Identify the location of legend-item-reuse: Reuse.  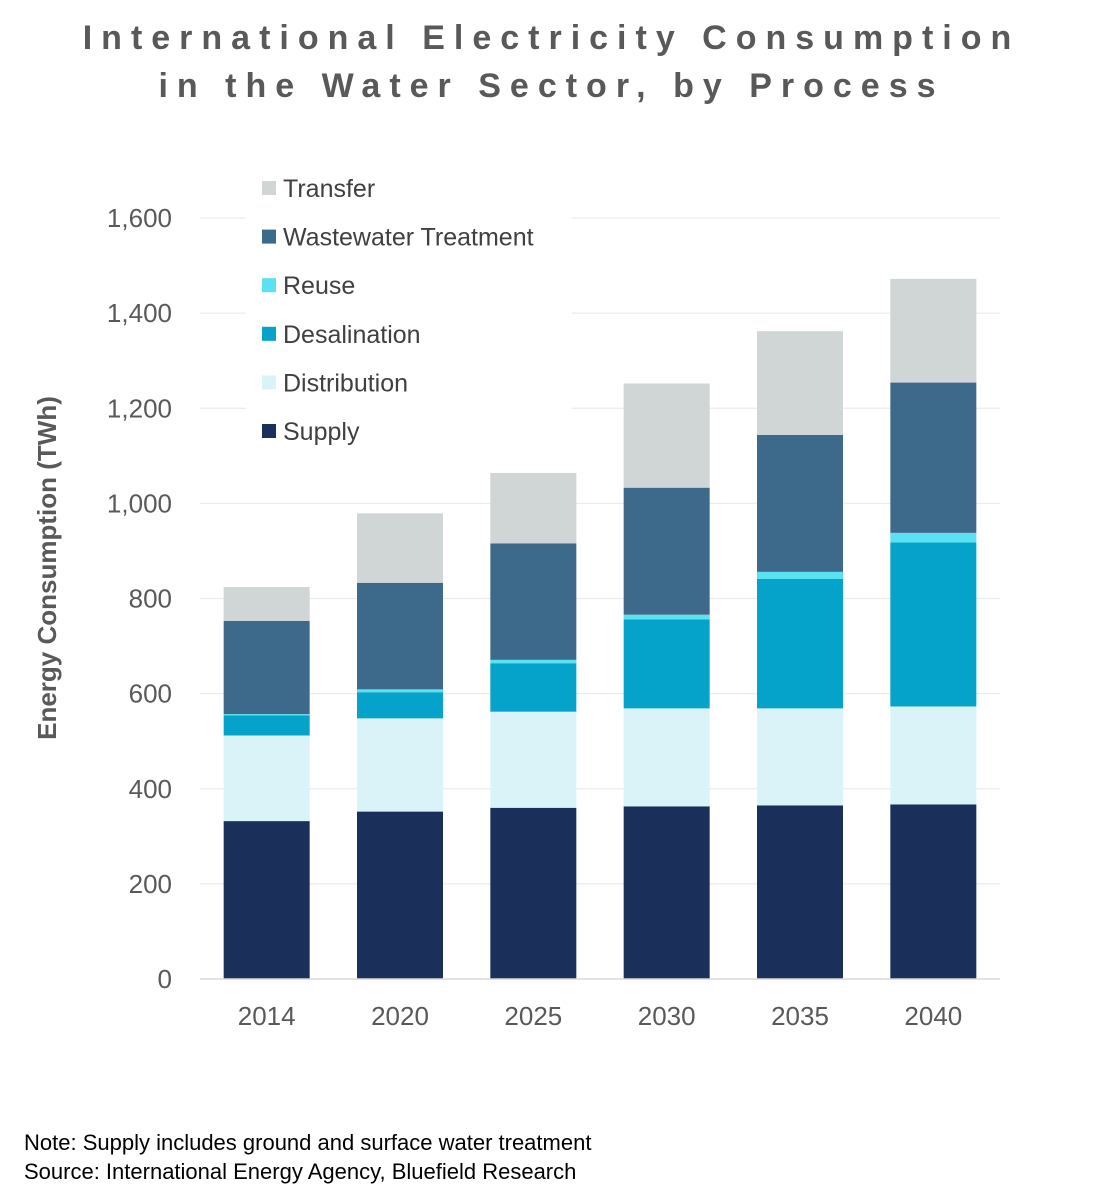
(308, 286).